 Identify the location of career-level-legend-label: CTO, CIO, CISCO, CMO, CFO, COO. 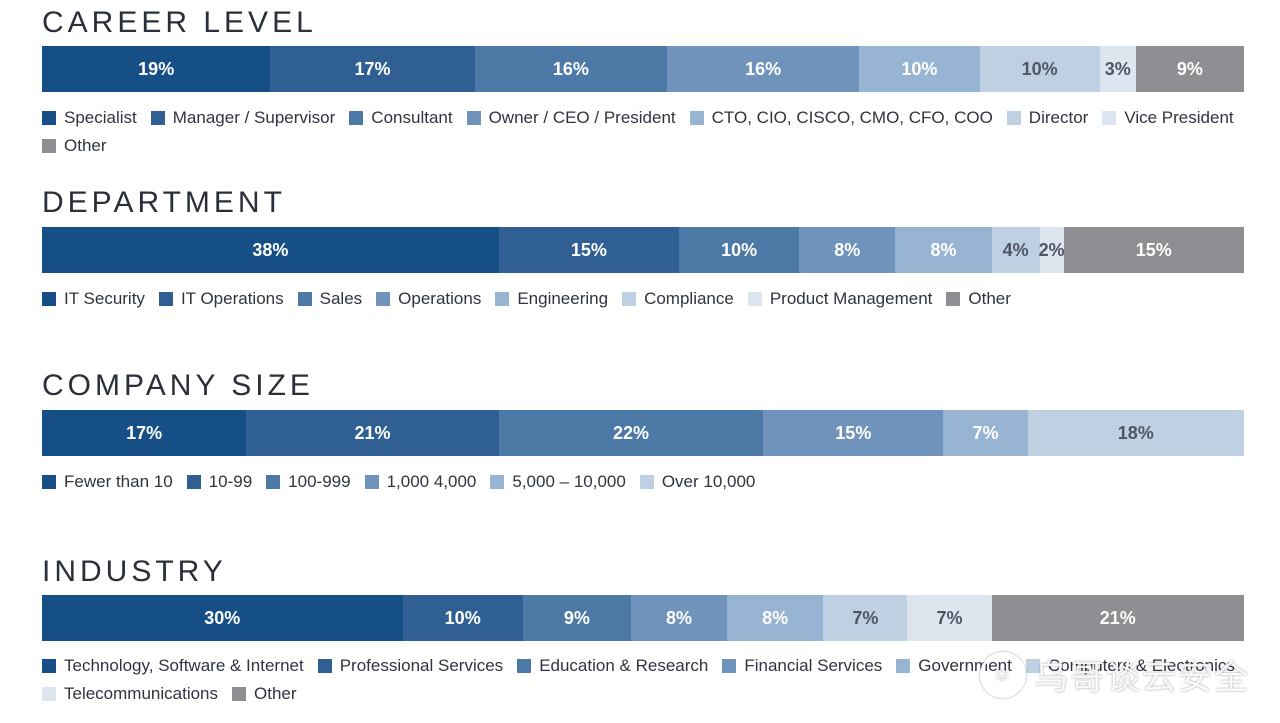
(852, 117).